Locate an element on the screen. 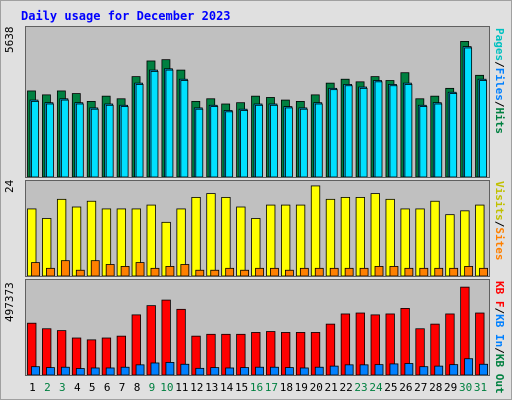 This screenshot has width=512, height=400. x-tick-label: 19 is located at coordinates (301, 387).